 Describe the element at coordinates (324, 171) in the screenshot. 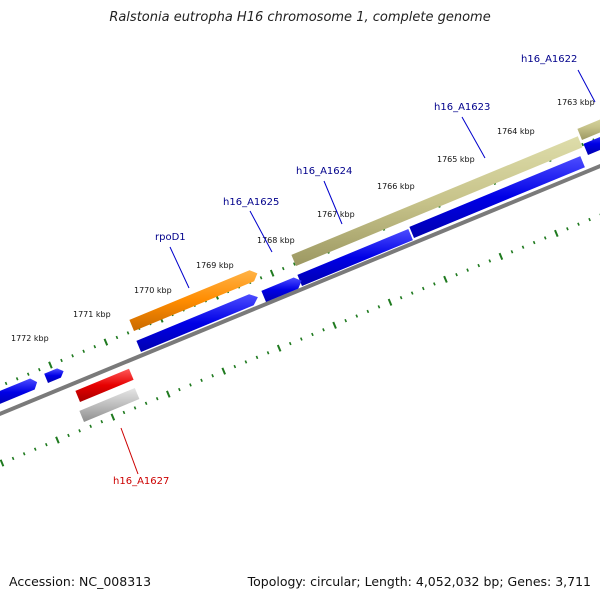

I see `gene-label-h16-a1624: h16_A1624` at that location.